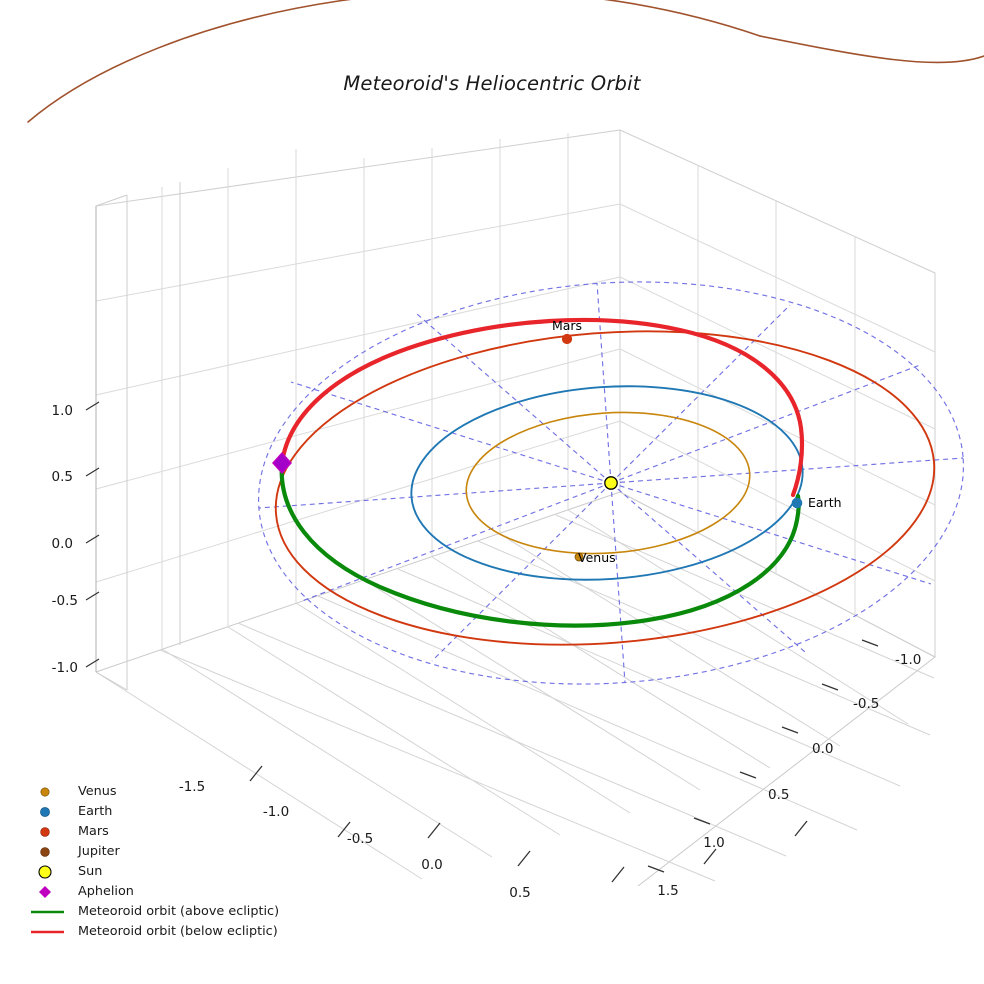 This screenshot has width=984, height=984. I want to click on jupiter-orbit, so click(394, 61).